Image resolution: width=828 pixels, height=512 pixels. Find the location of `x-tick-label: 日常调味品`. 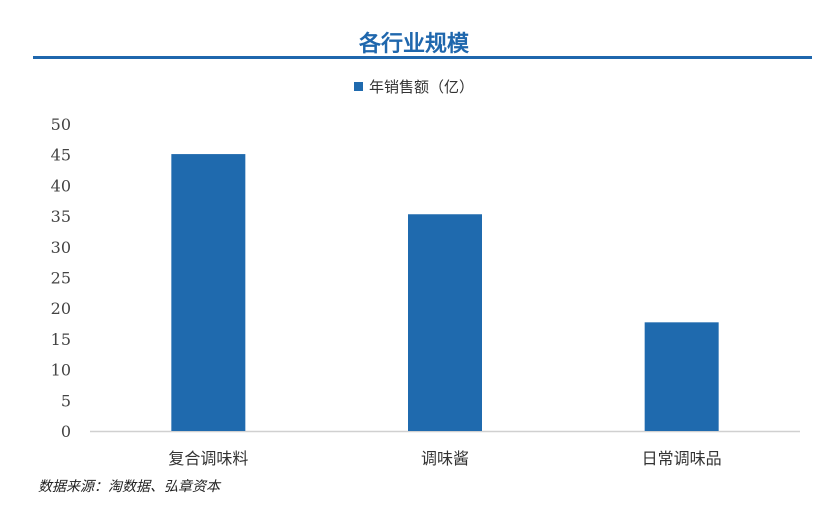

x-tick-label: 日常调味品 is located at coordinates (682, 458).